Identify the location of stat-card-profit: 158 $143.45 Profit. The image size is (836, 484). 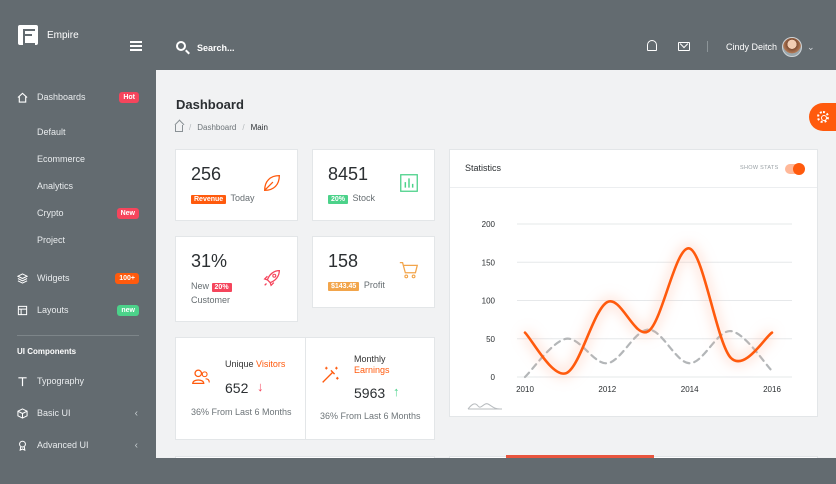
(373, 272).